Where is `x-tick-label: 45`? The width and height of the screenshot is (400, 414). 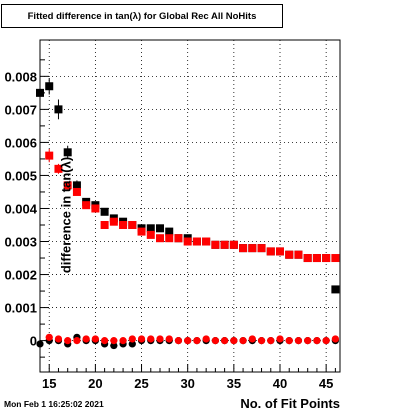
x-tick-label: 45 is located at coordinates (326, 383).